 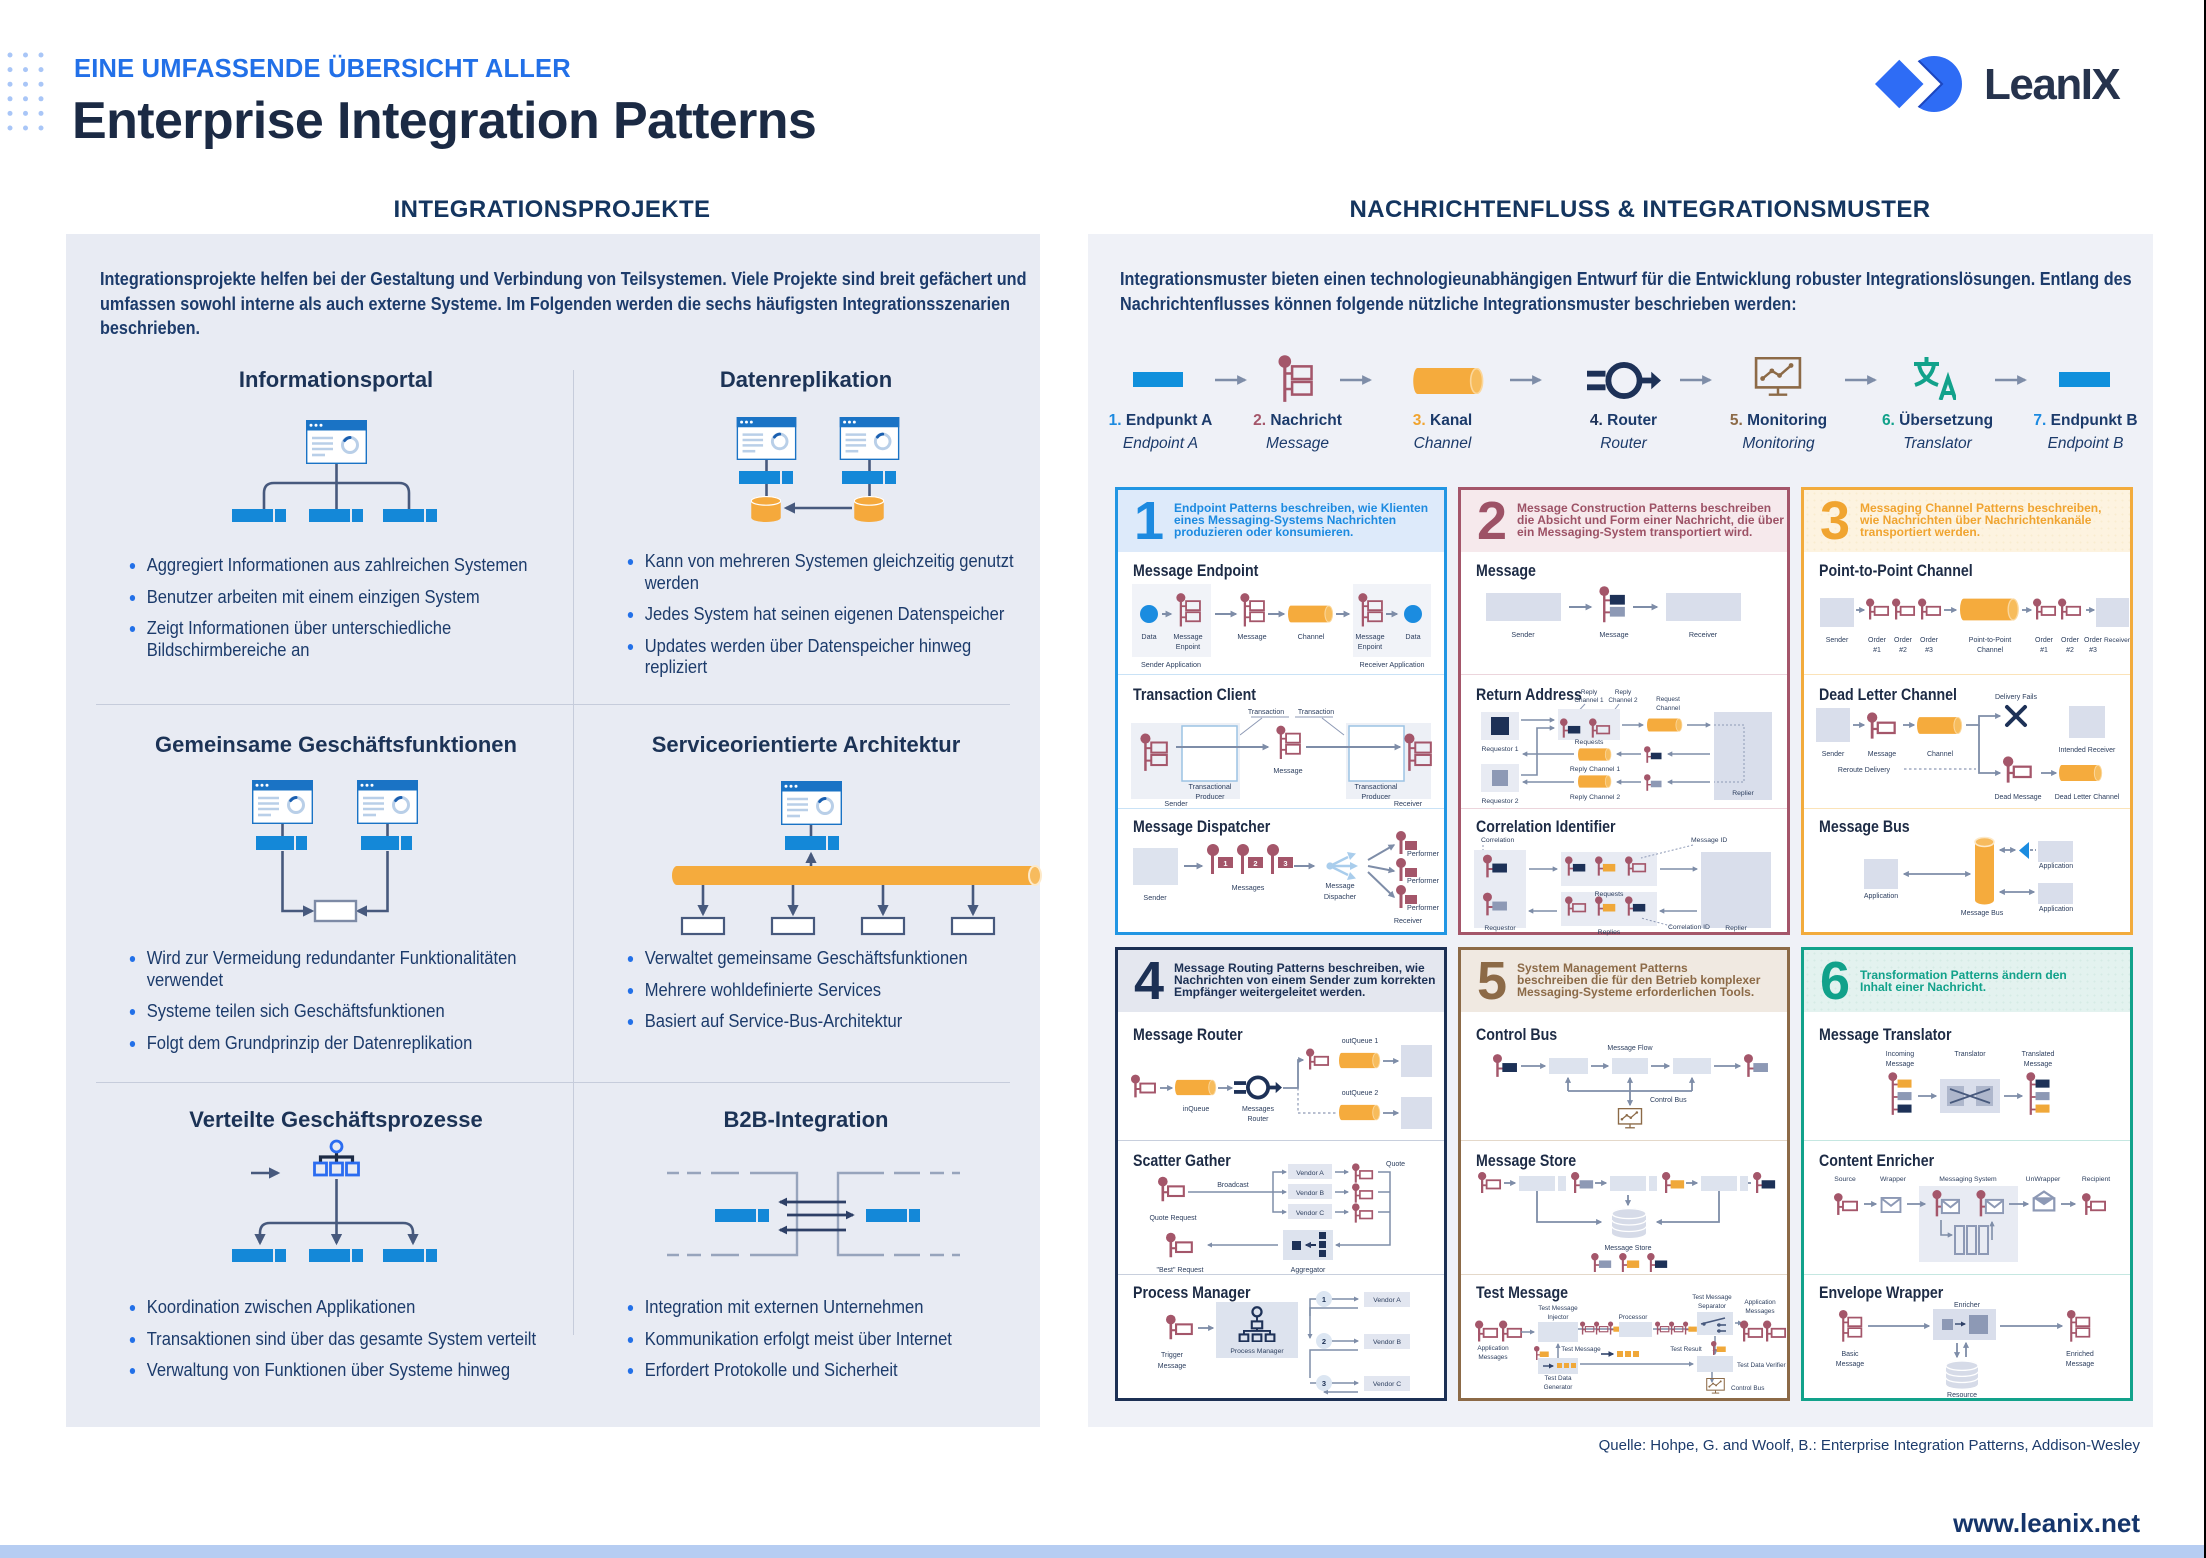 I want to click on svg-text: Control Bus, so click(x=1668, y=1100).